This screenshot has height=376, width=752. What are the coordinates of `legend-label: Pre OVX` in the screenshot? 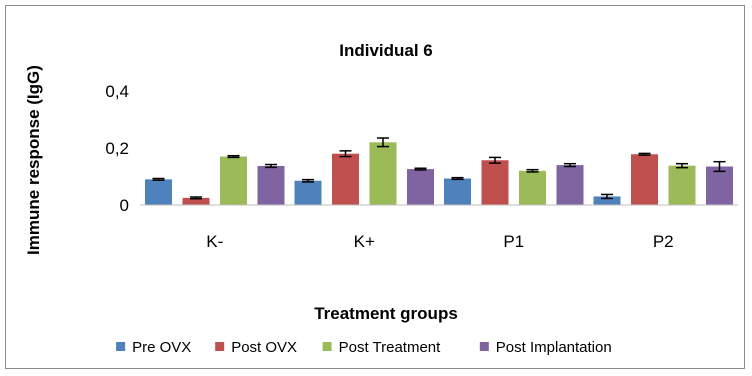 It's located at (161, 347).